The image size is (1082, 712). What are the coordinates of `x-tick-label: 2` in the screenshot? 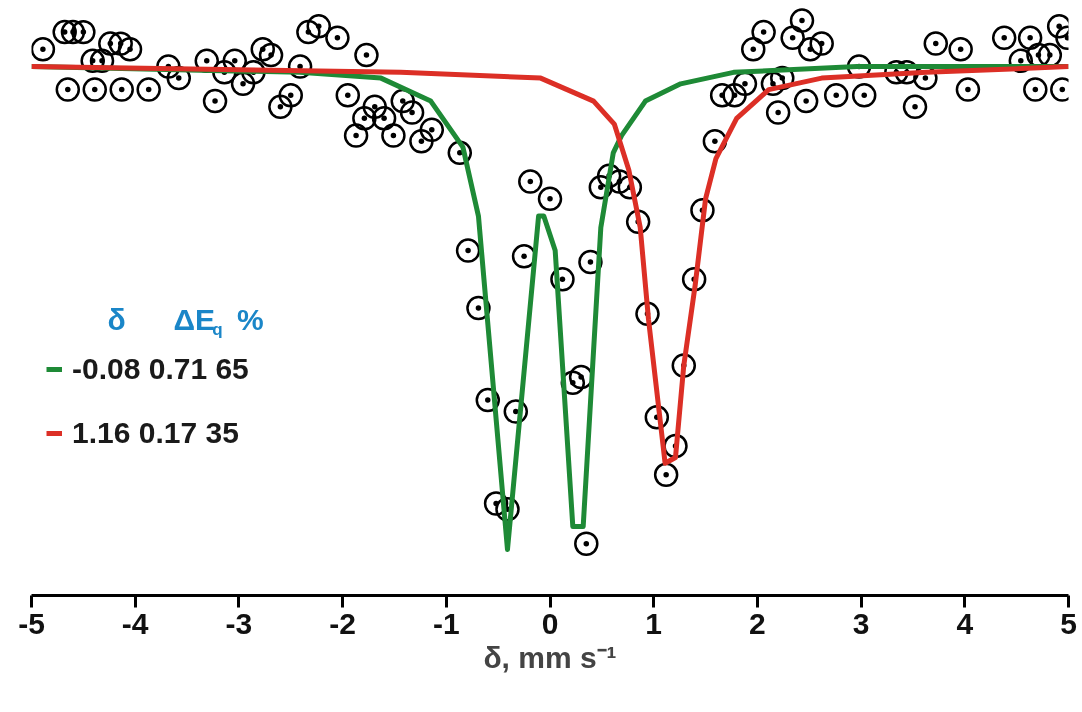 It's located at (757, 623).